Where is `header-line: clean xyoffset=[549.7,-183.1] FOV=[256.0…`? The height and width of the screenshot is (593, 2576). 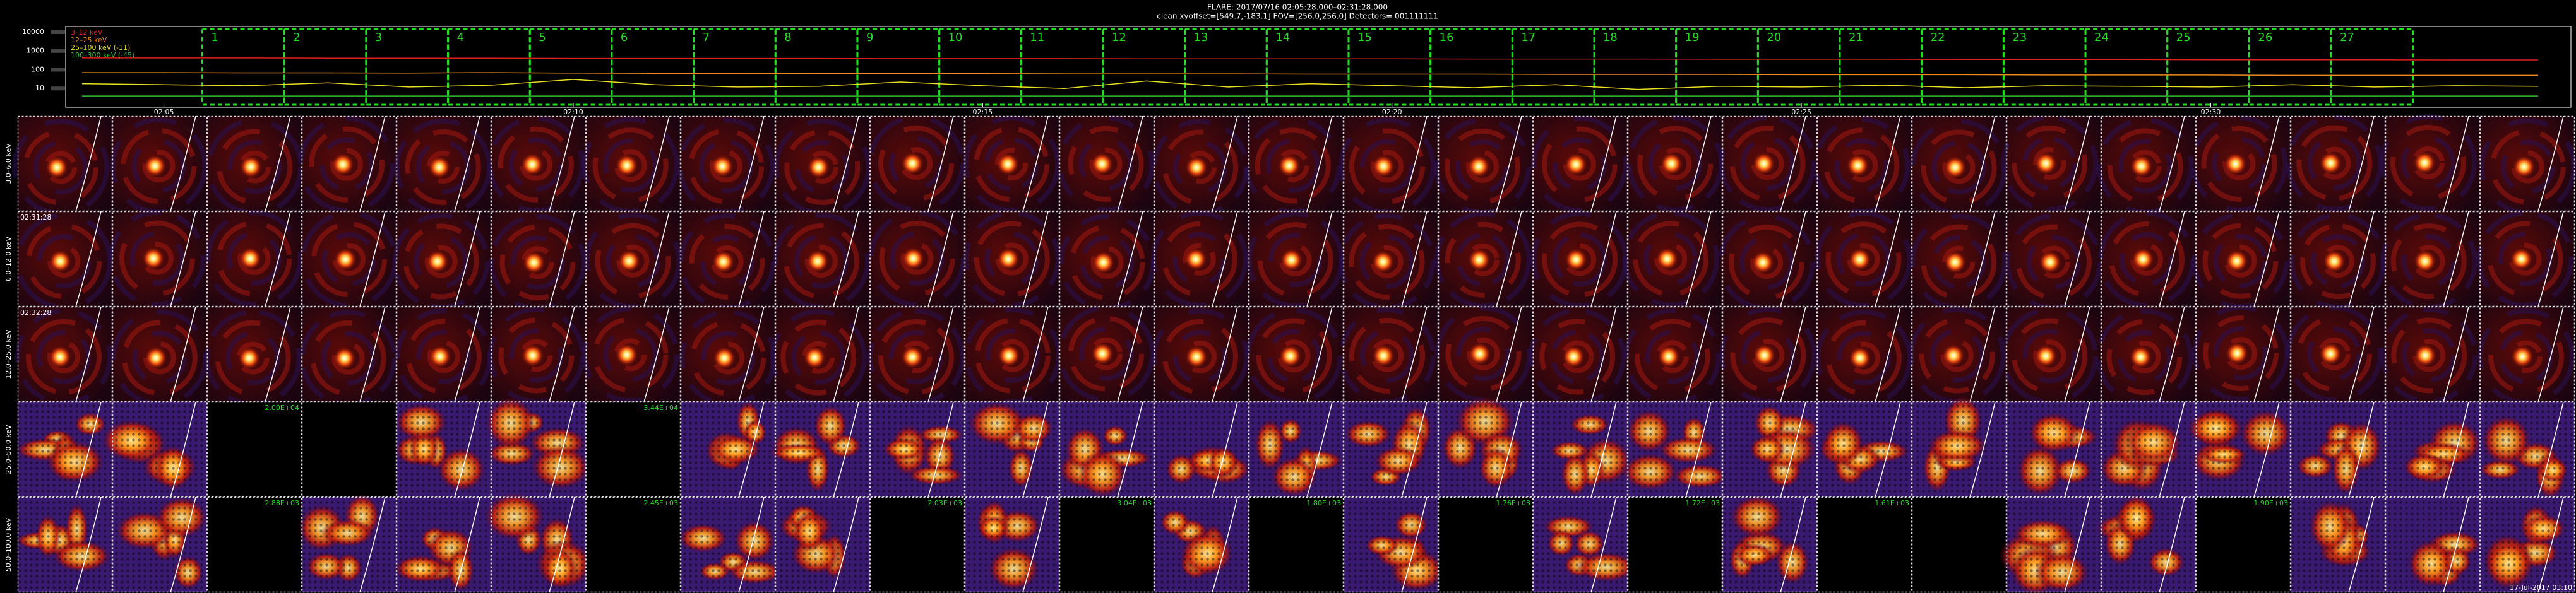
header-line: clean xyoffset=[549.7,-183.1] FOV=[256.0… is located at coordinates (1297, 16).